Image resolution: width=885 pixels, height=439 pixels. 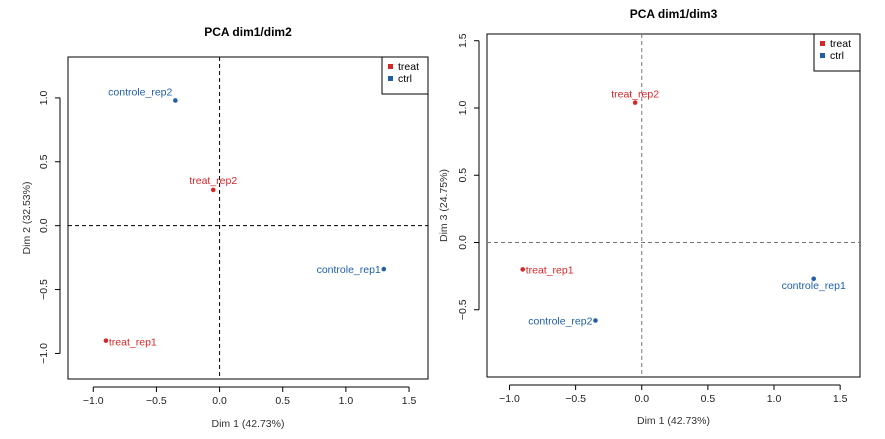 I want to click on y-axis-label: Dim 2 (32.53%), so click(x=27, y=218).